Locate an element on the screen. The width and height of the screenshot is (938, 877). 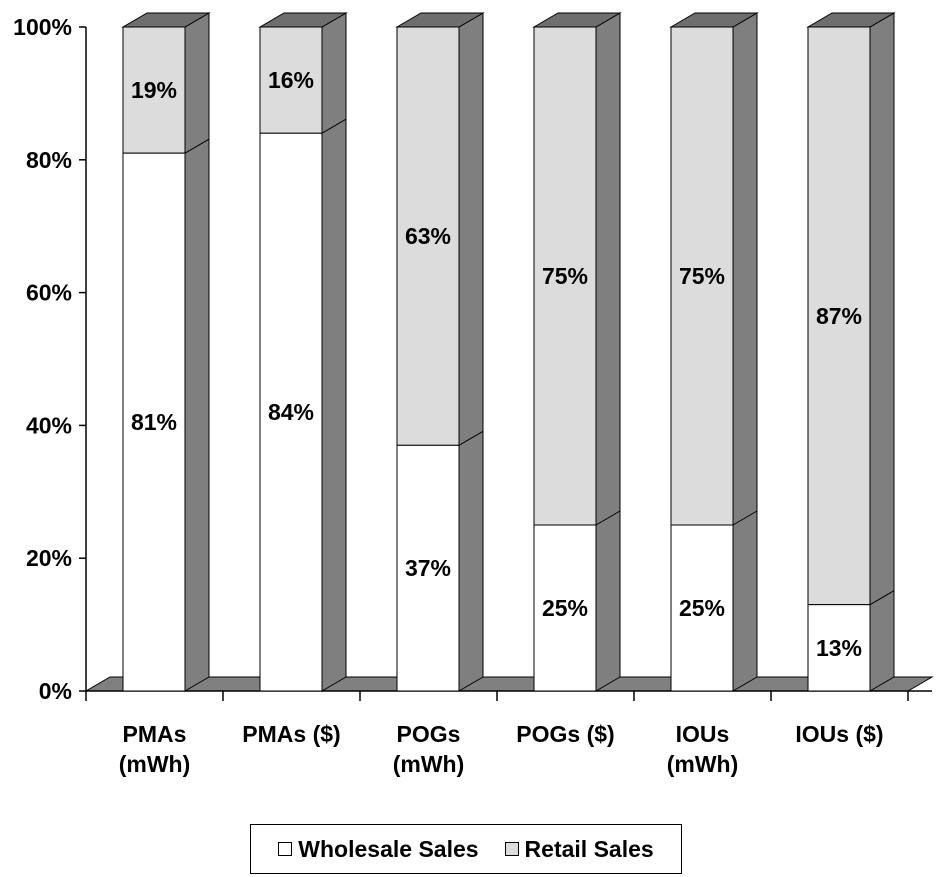
data-label-wholesale: 37% is located at coordinates (428, 568).